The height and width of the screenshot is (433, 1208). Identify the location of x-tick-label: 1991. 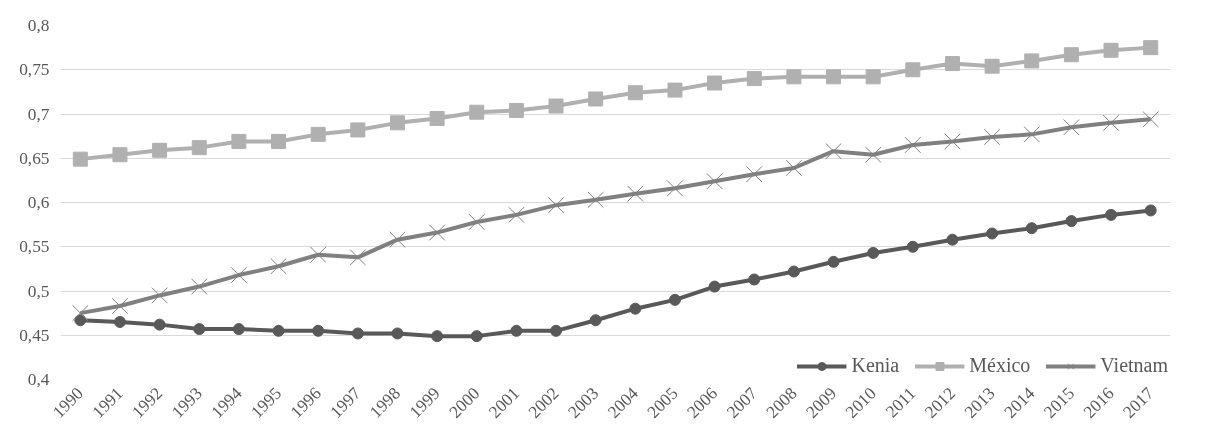
(107, 402).